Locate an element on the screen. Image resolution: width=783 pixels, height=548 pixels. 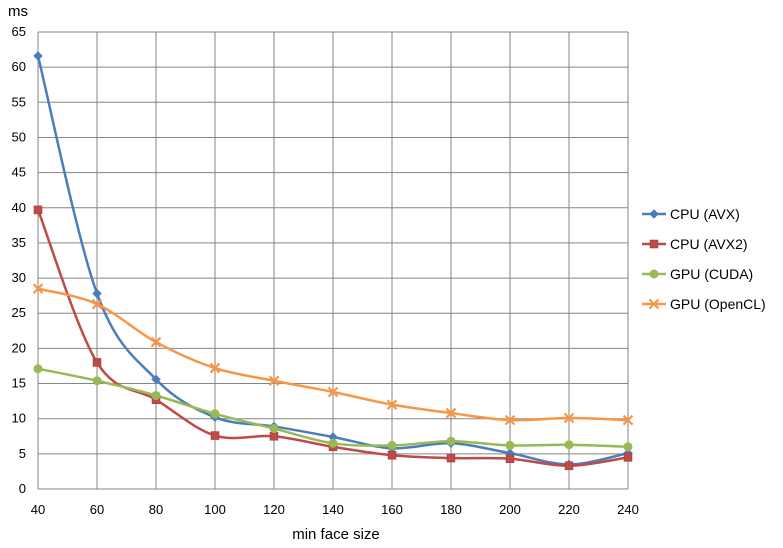
x-axis-title: min face size is located at coordinates (336, 534).